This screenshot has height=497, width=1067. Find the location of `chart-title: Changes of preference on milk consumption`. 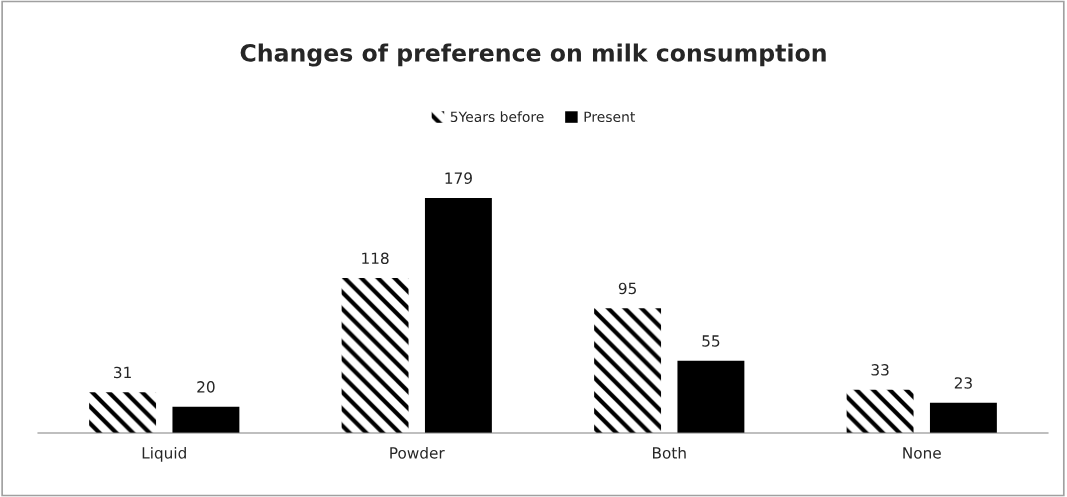

chart-title: Changes of preference on milk consumption is located at coordinates (533, 55).